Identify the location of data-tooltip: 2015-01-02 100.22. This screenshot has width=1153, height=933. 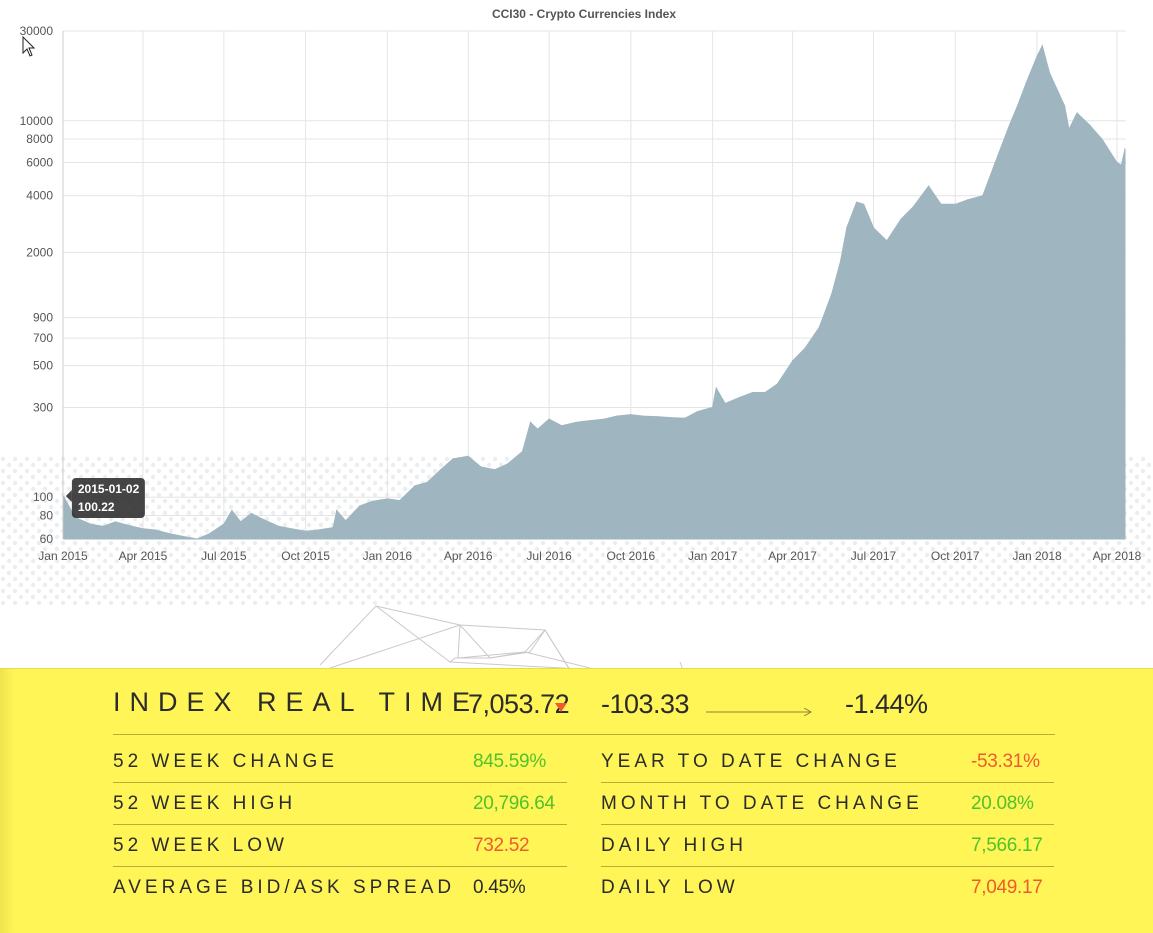
(105, 498).